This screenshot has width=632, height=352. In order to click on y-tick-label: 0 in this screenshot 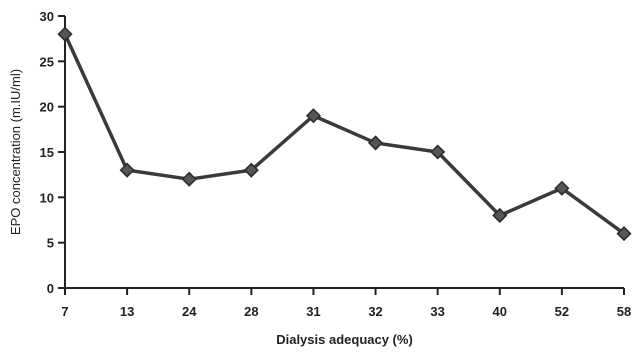, I will do `click(50, 288)`.